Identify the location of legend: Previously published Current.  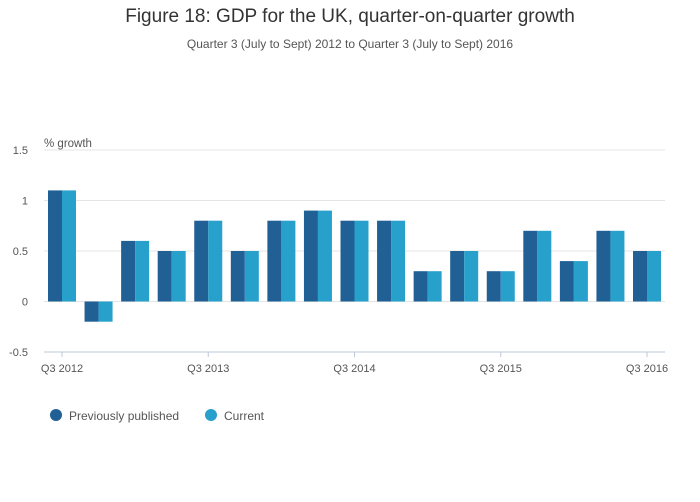
(157, 416).